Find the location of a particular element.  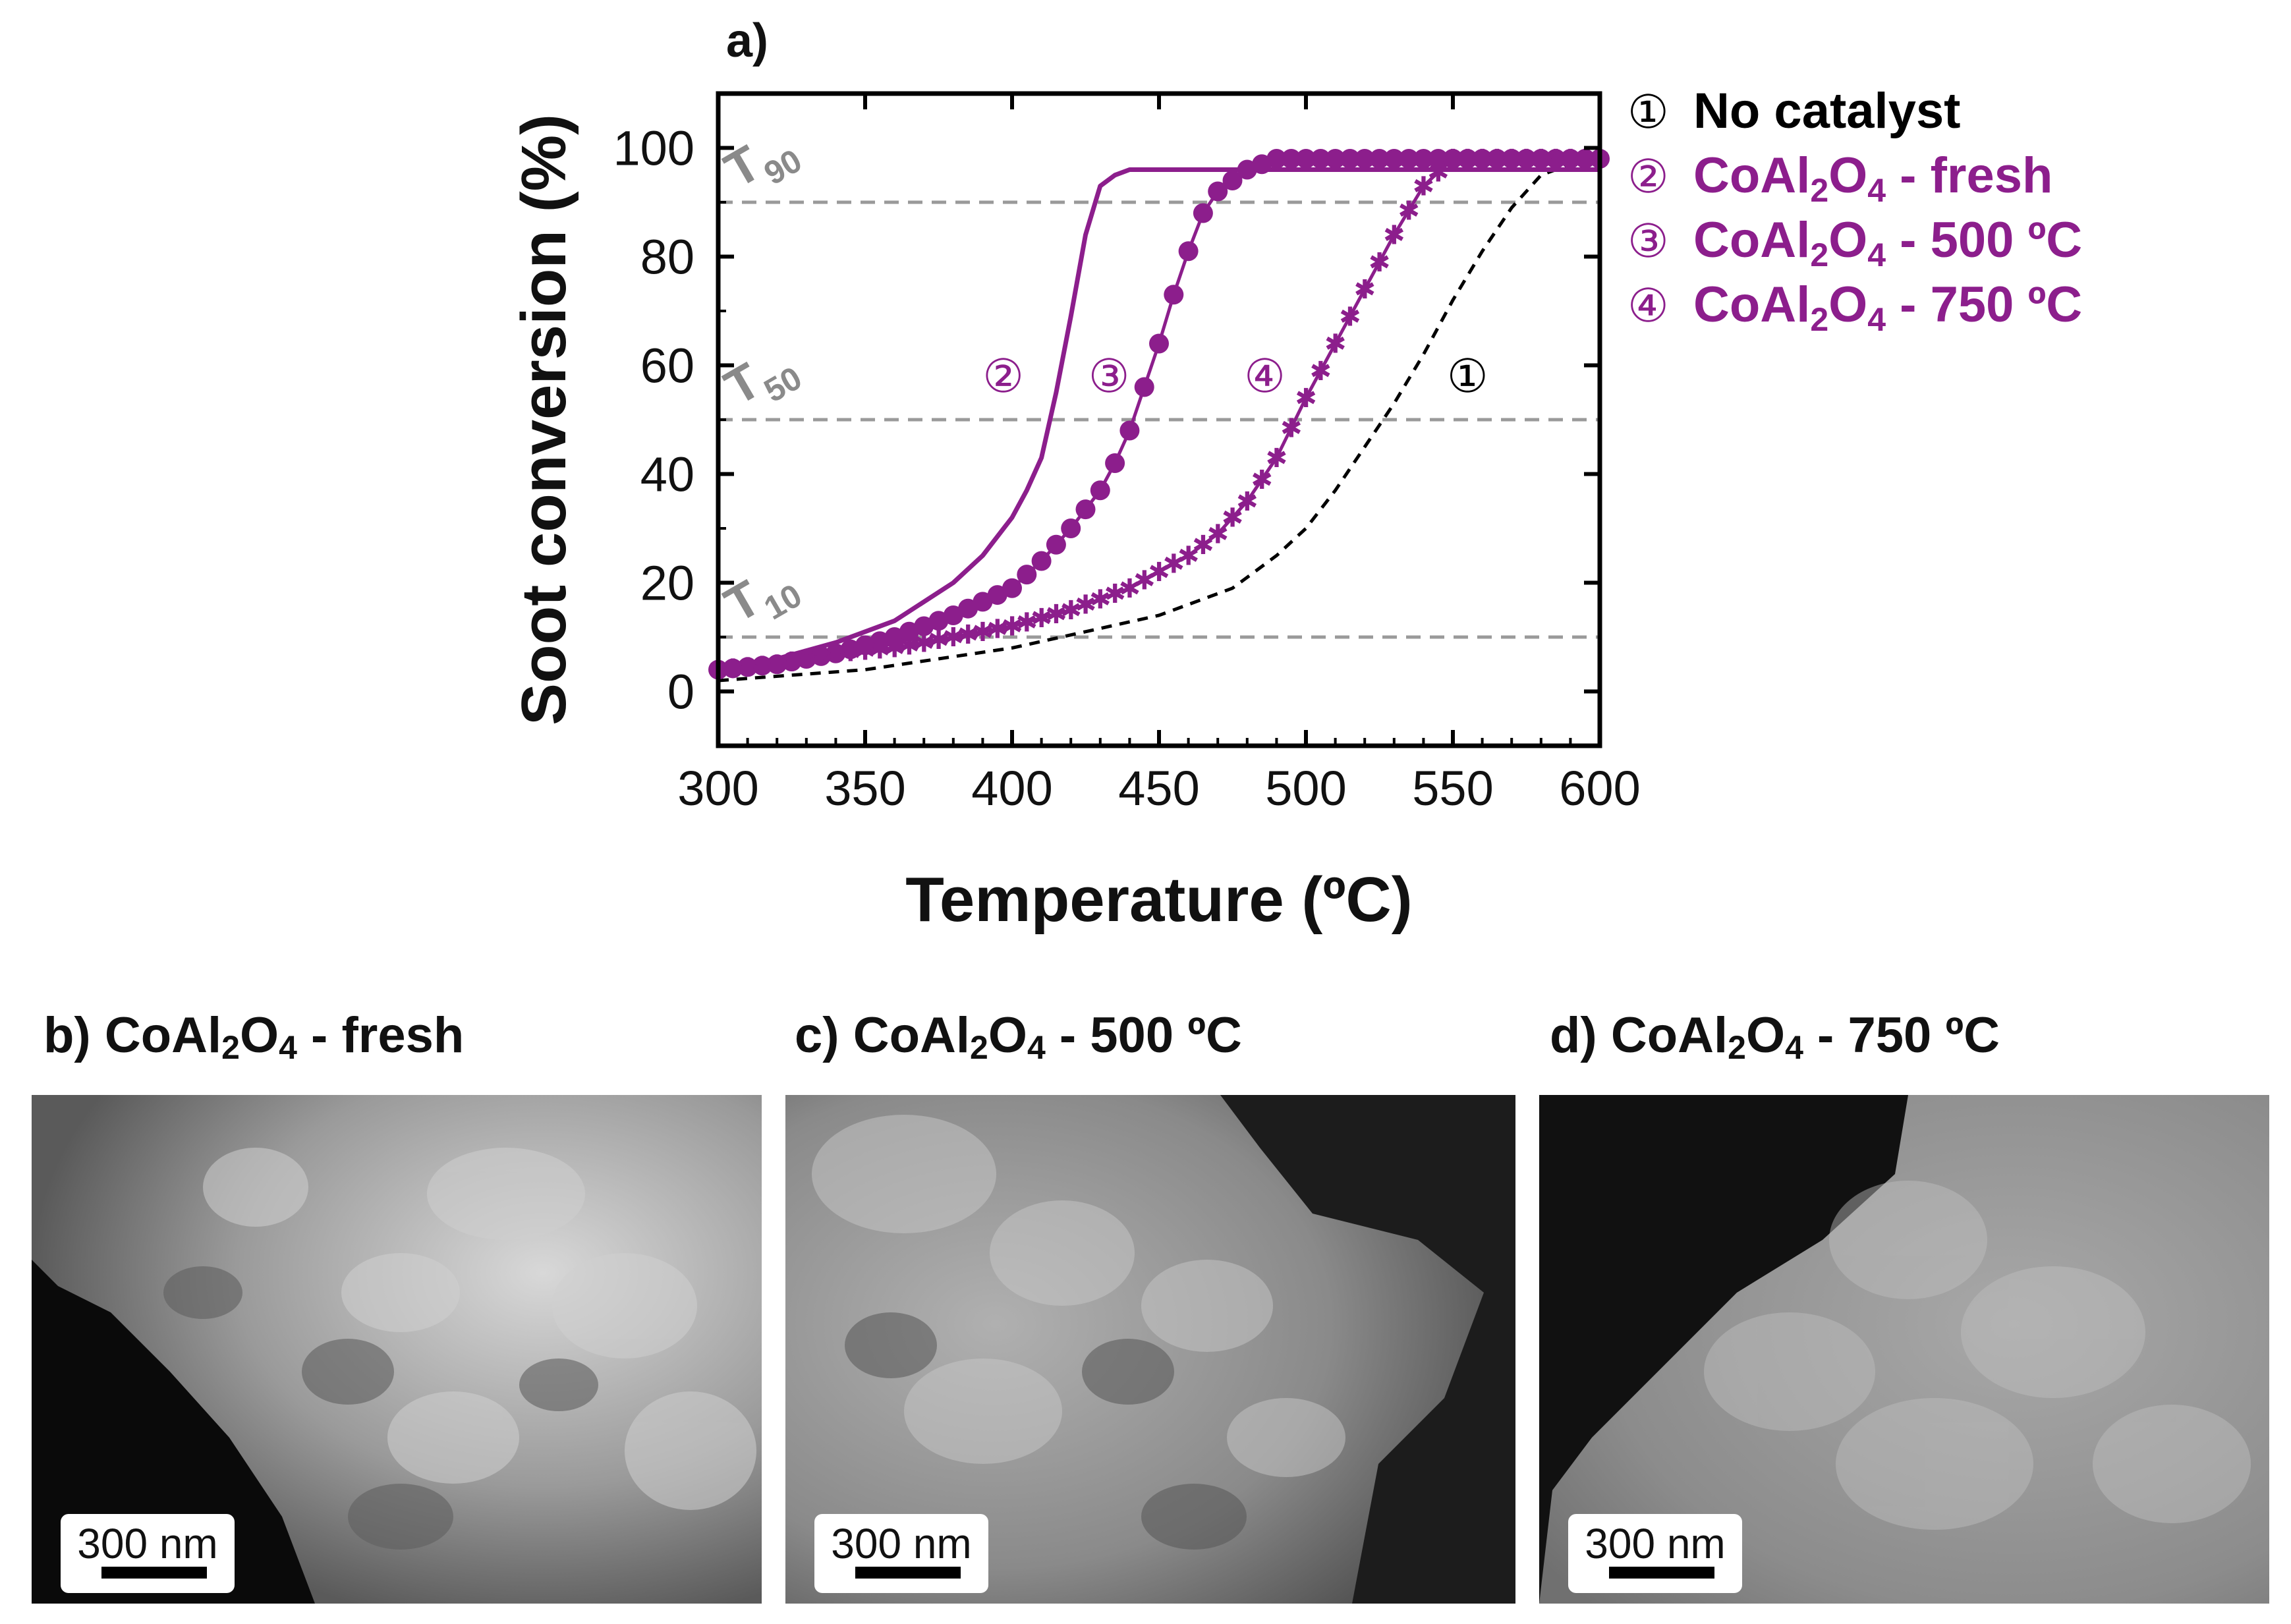

legend-label: CoAl2O4 - 750 ºC is located at coordinates (1887, 307).